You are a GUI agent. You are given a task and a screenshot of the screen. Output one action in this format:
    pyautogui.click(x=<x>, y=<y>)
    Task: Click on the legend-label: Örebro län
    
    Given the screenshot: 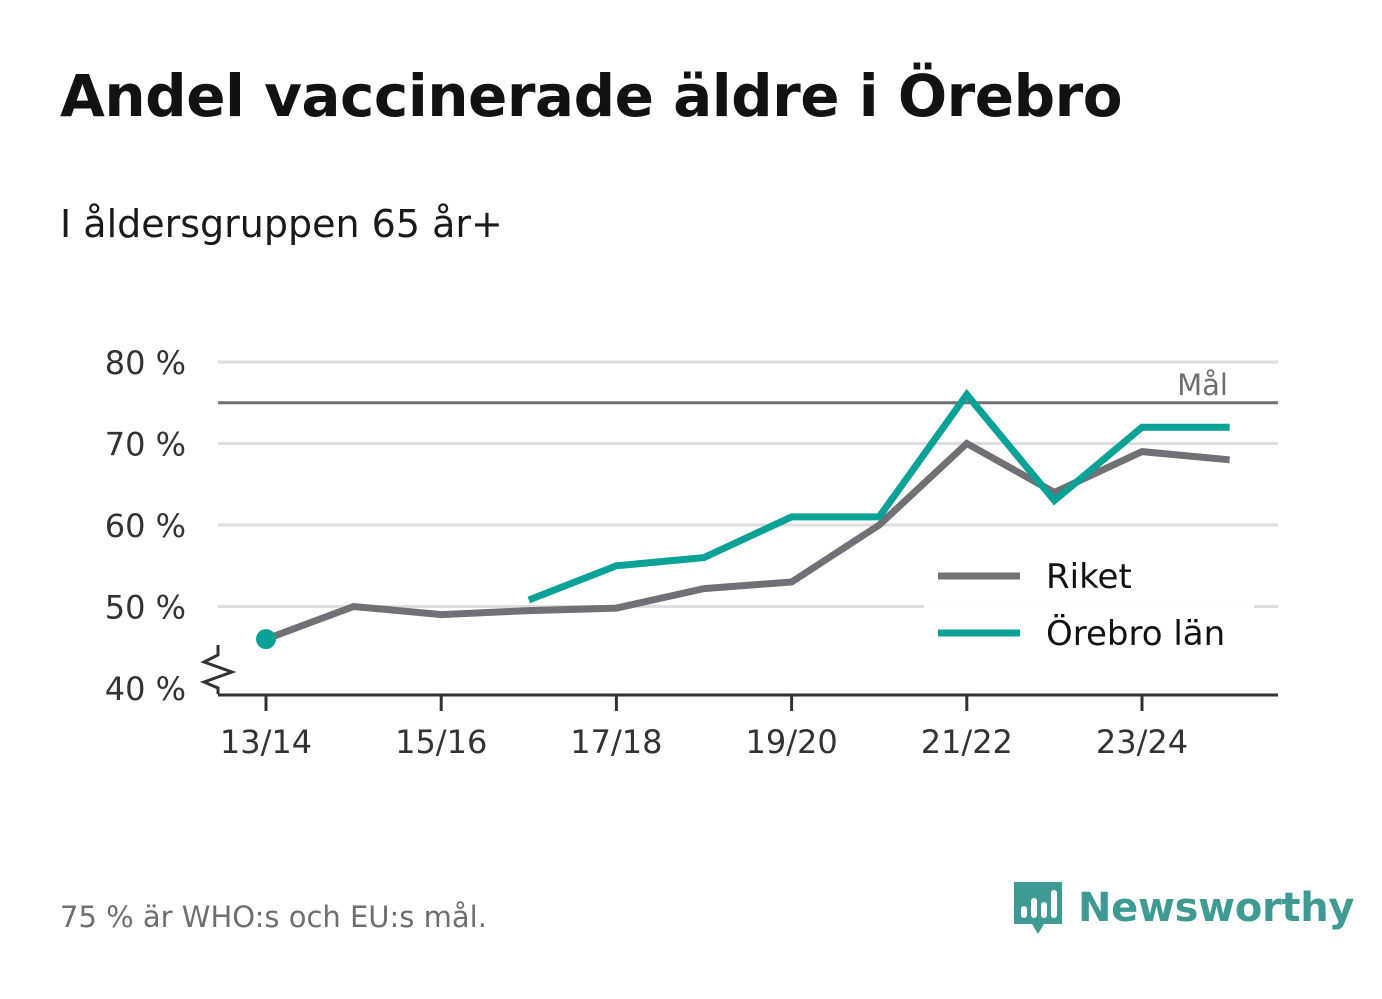 What is the action you would take?
    pyautogui.click(x=1135, y=633)
    